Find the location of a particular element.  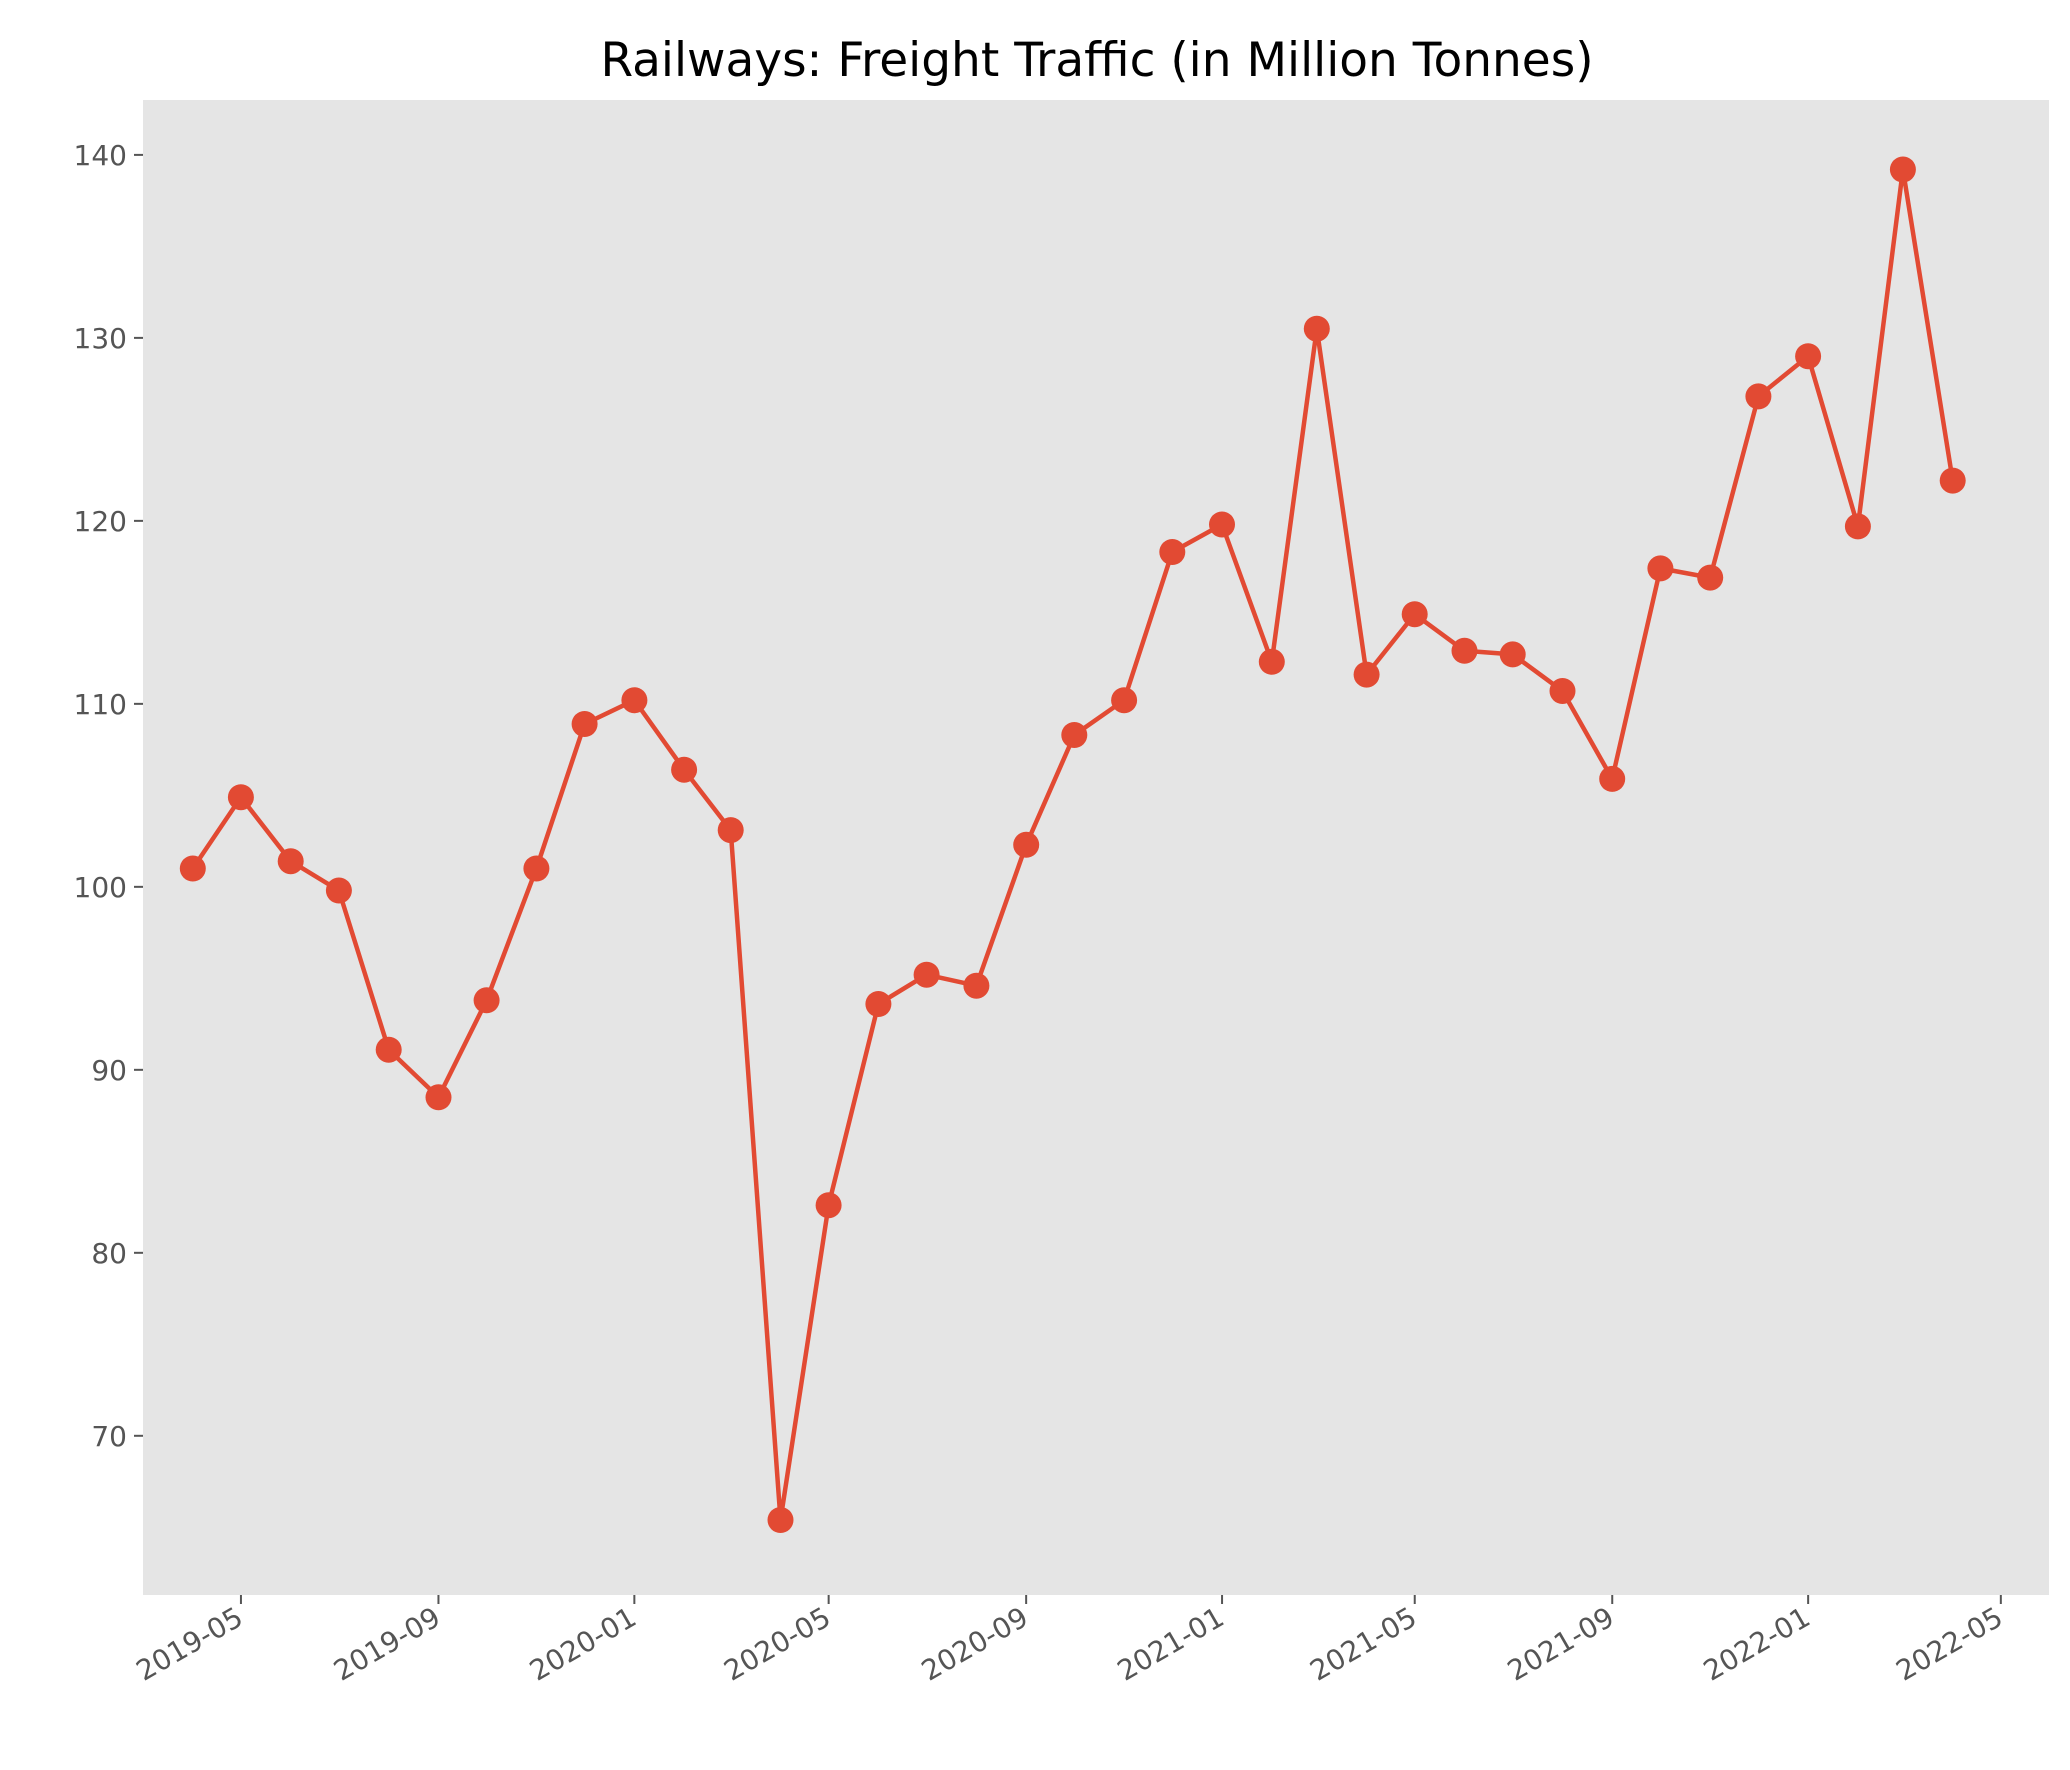

y-tick-label: 100 is located at coordinates (100, 887).